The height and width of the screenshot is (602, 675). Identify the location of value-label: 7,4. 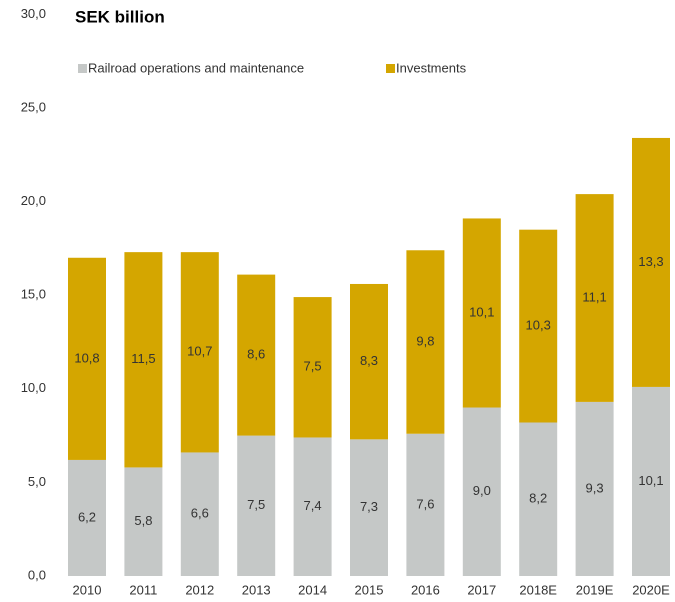
(313, 505).